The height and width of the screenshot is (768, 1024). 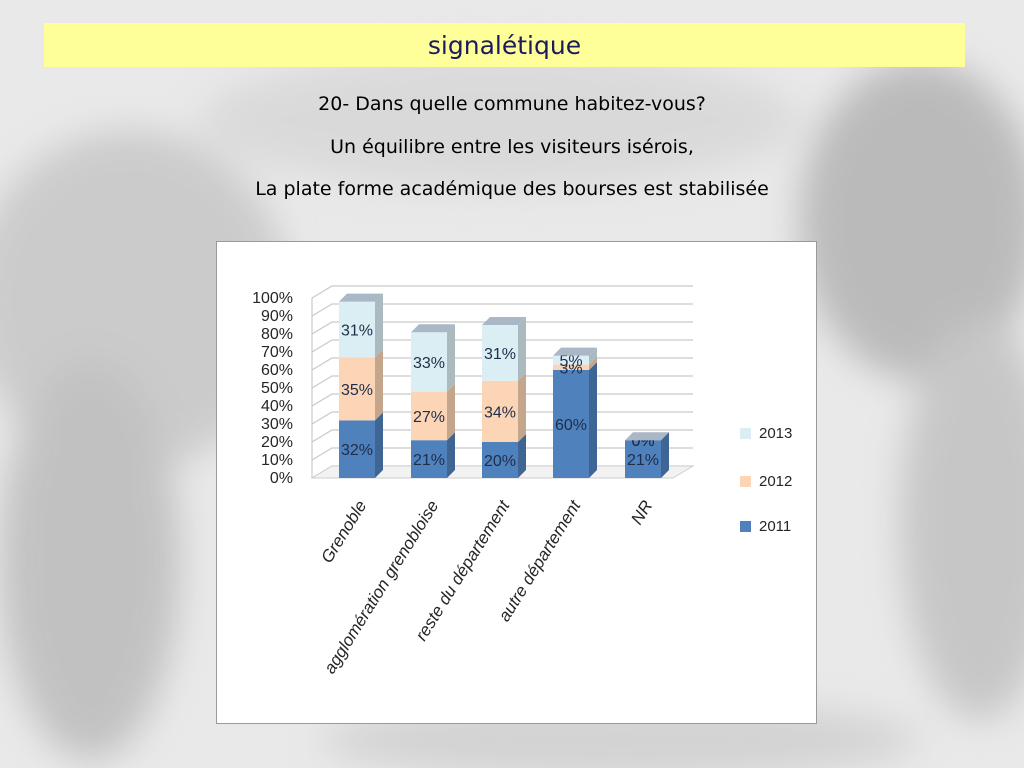 I want to click on legend-swatch-2012, so click(x=745, y=481).